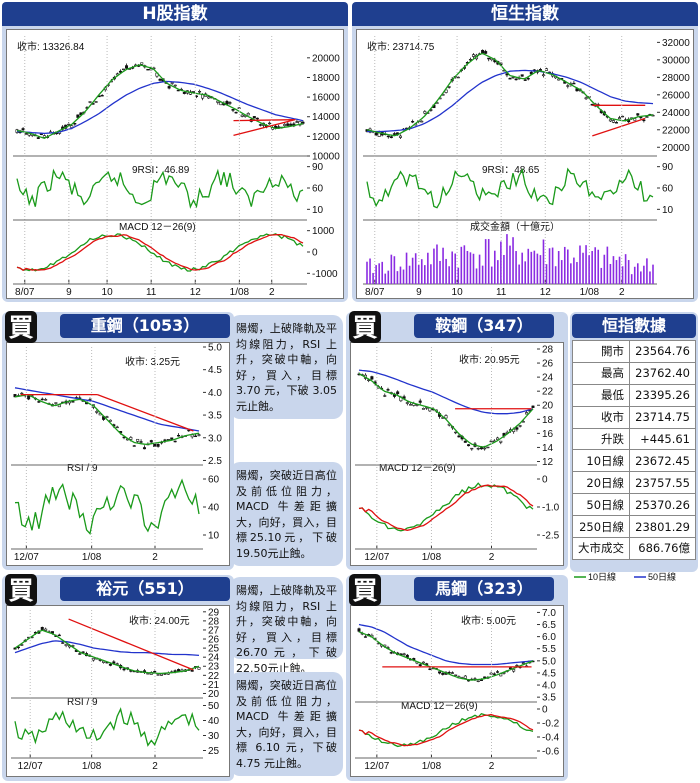  I want to click on x-tick-label: 1/08, so click(432, 557).